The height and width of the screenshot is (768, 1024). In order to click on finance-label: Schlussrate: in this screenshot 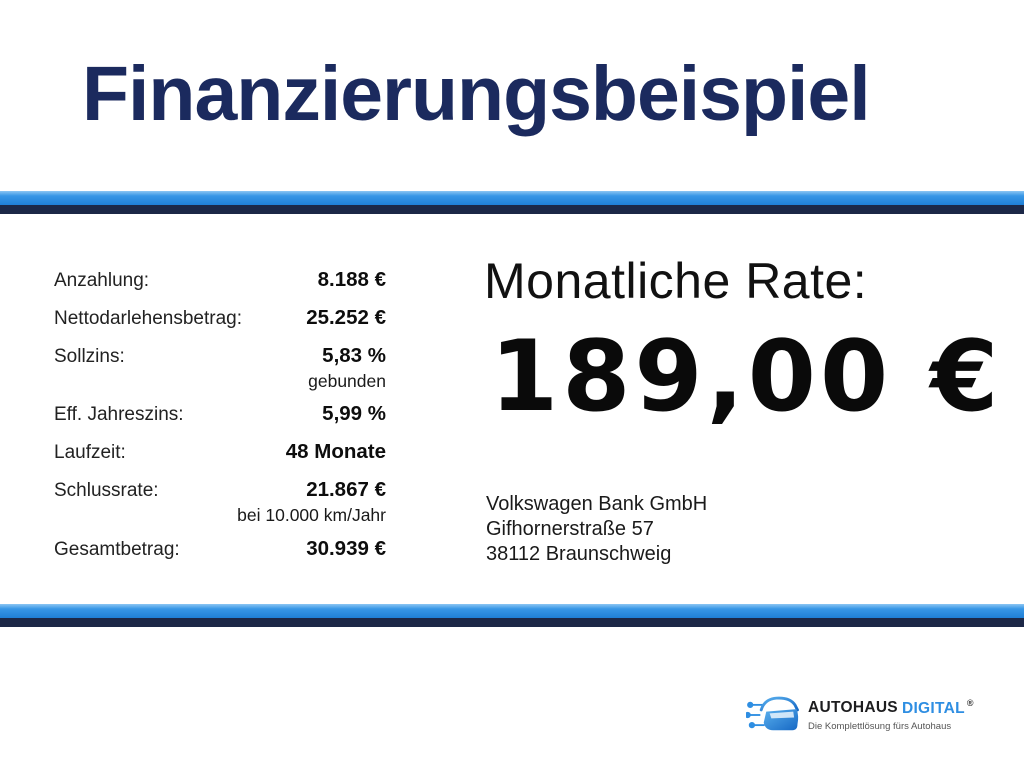, I will do `click(106, 490)`.